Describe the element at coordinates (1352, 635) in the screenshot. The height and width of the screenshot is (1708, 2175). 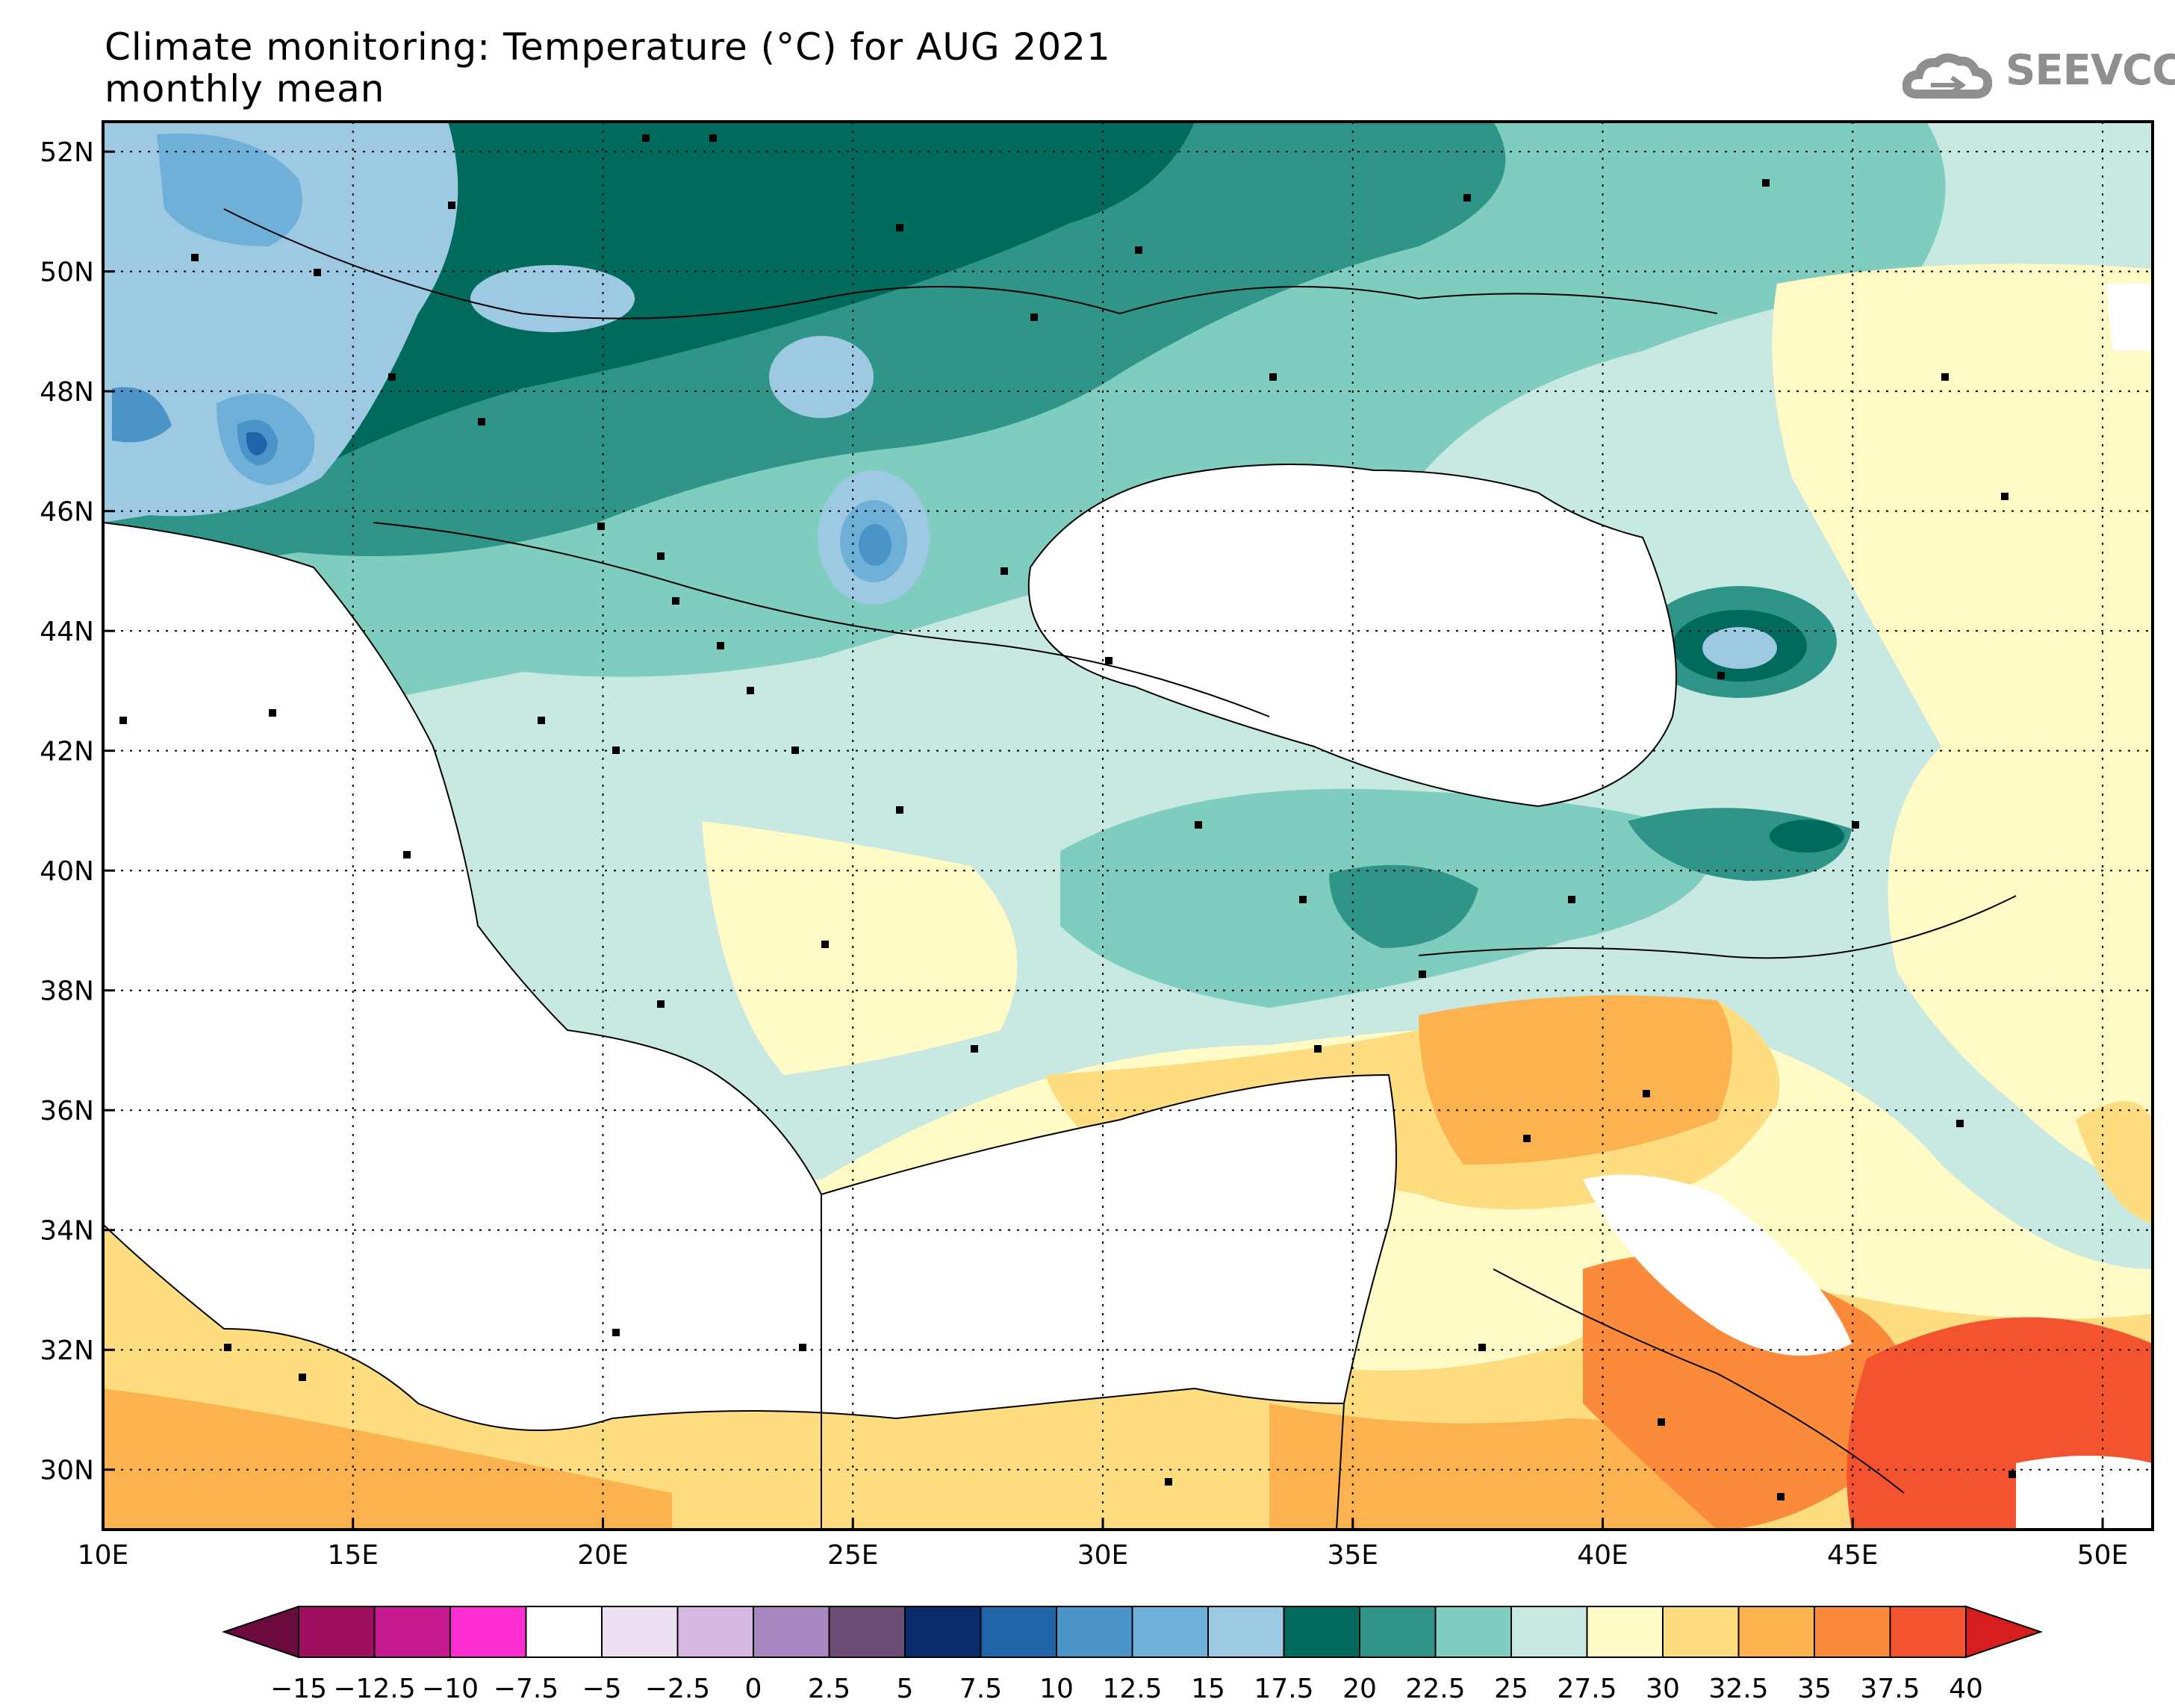
I see `black-sea-mask` at that location.